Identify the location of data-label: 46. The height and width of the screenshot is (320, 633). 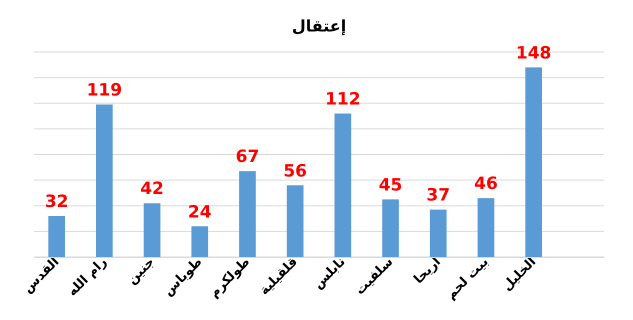
(486, 184).